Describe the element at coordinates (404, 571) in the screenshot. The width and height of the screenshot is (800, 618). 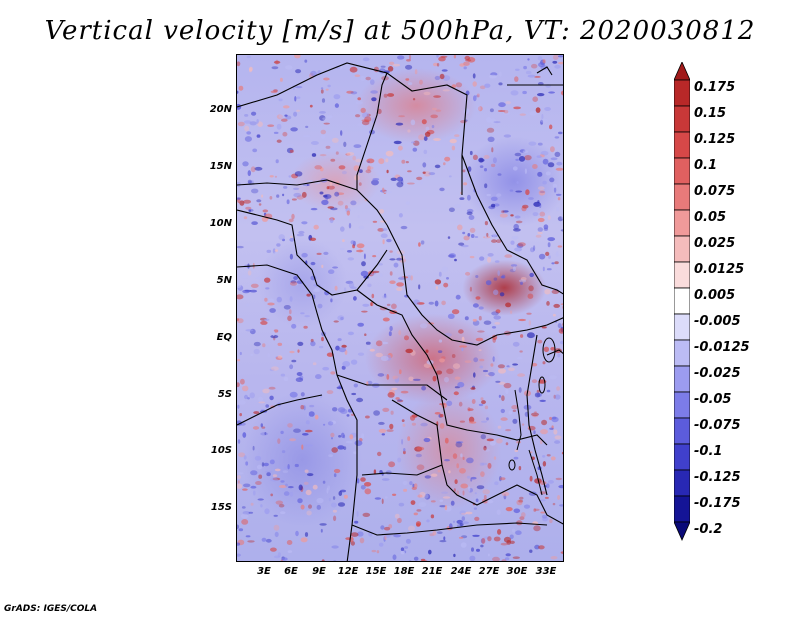
I see `lon-label-18e: 18E` at that location.